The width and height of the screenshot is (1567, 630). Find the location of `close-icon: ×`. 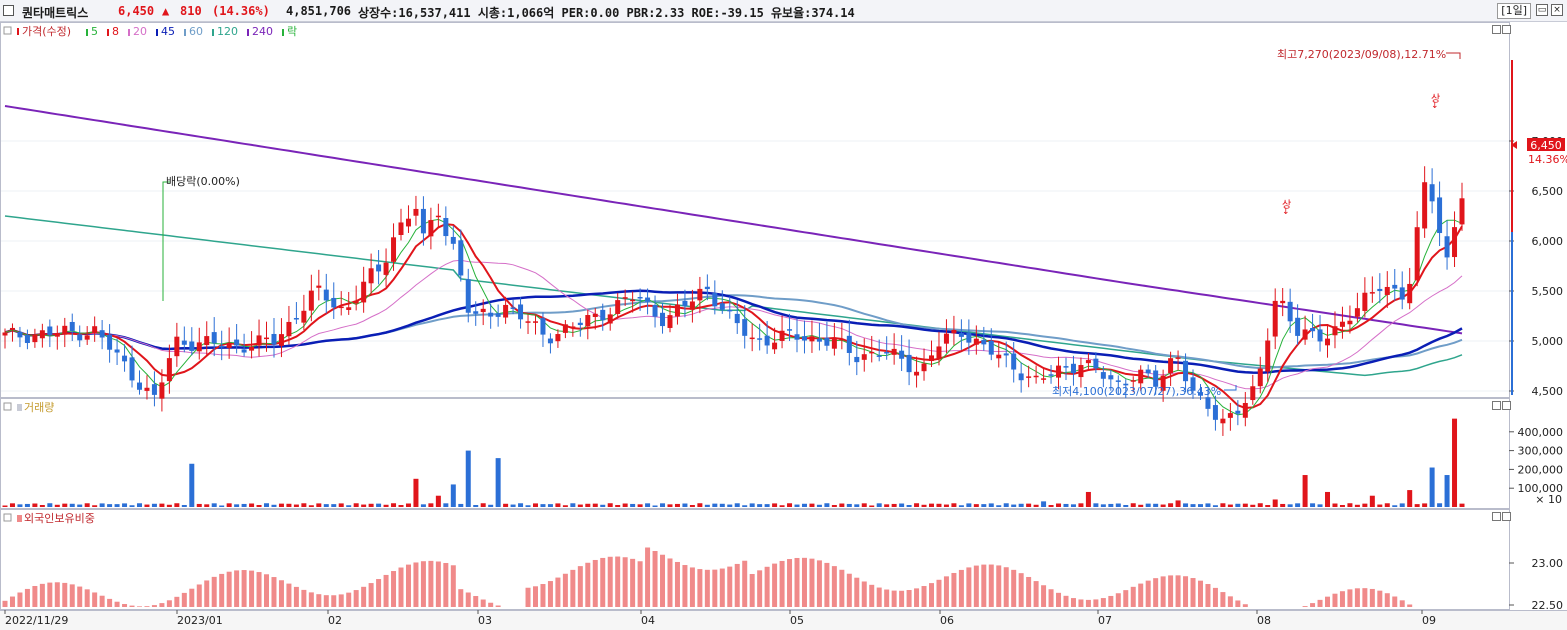

close-icon: × is located at coordinates (1557, 10).